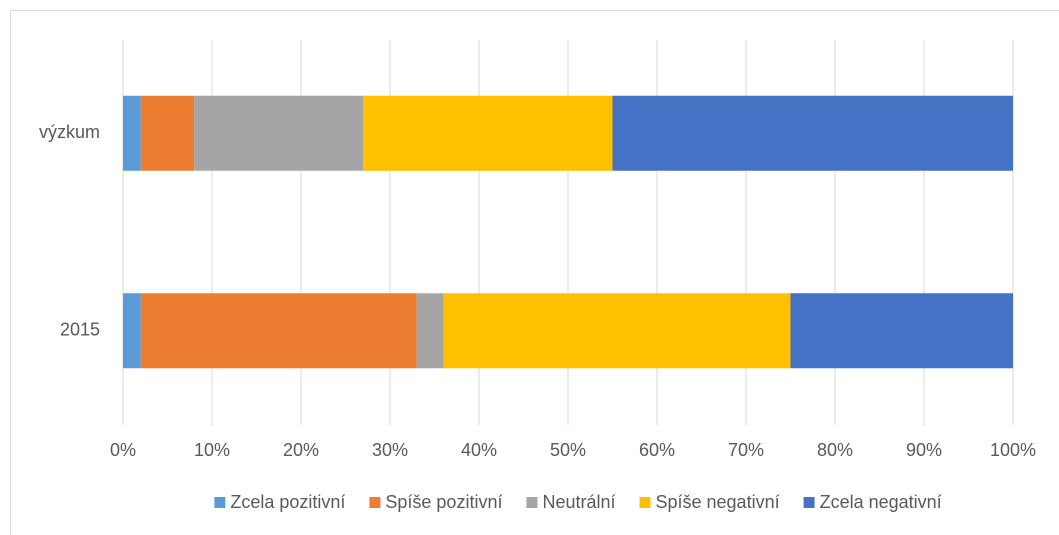  I want to click on x-tick-label: 60%, so click(657, 450).